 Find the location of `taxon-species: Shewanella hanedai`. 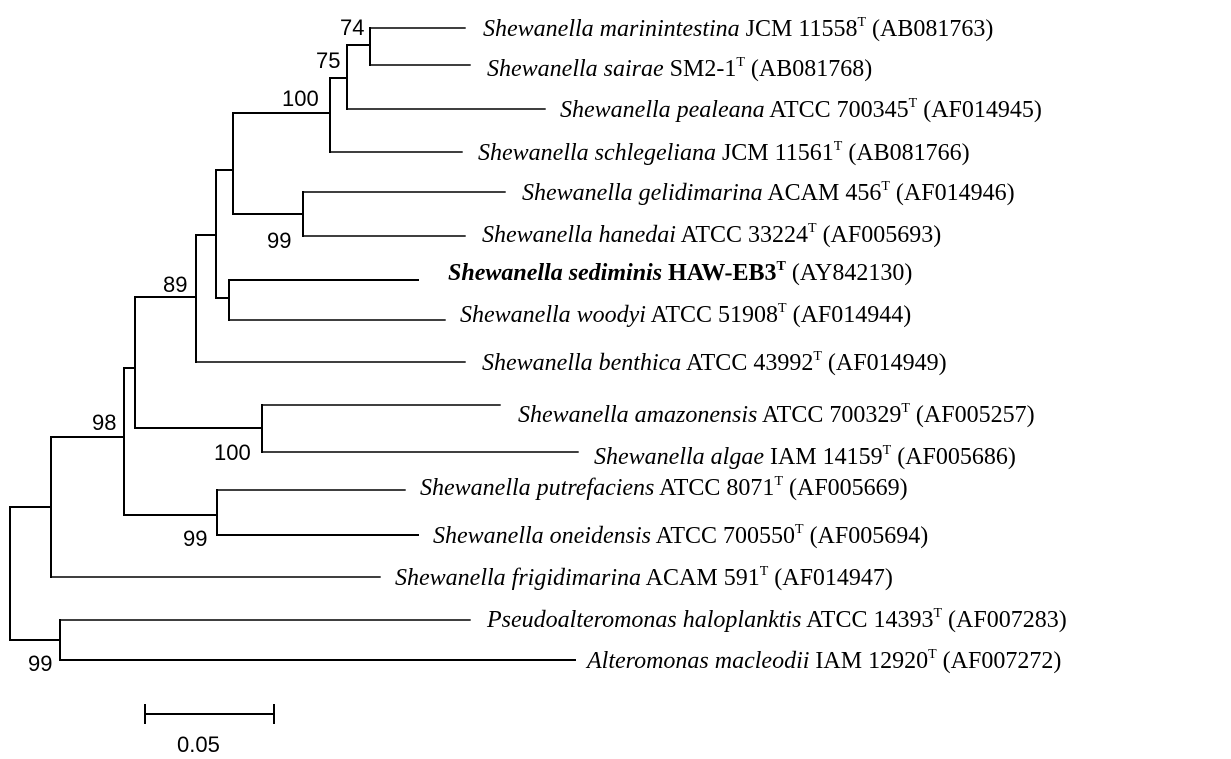

taxon-species: Shewanella hanedai is located at coordinates (579, 235).